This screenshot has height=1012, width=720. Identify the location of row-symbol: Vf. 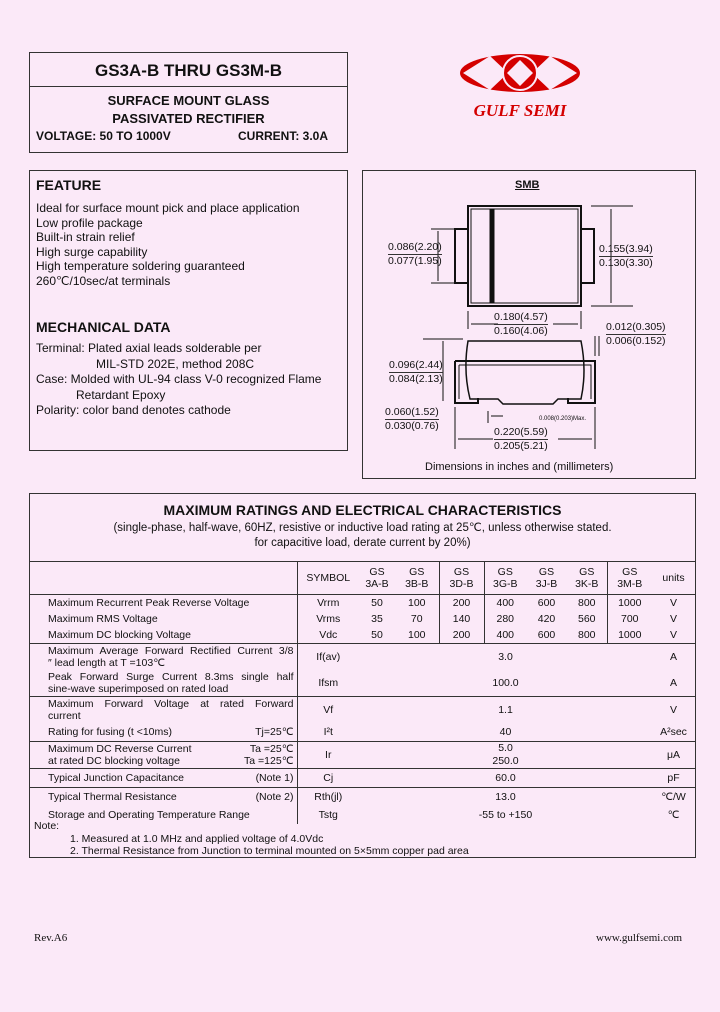
(327, 709).